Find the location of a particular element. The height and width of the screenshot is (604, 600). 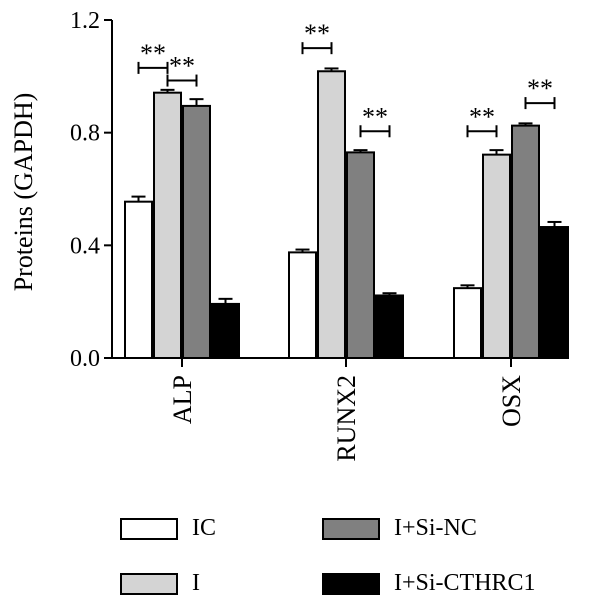

significance-annotations: ** ****** **** is located at coordinates (346, 78).